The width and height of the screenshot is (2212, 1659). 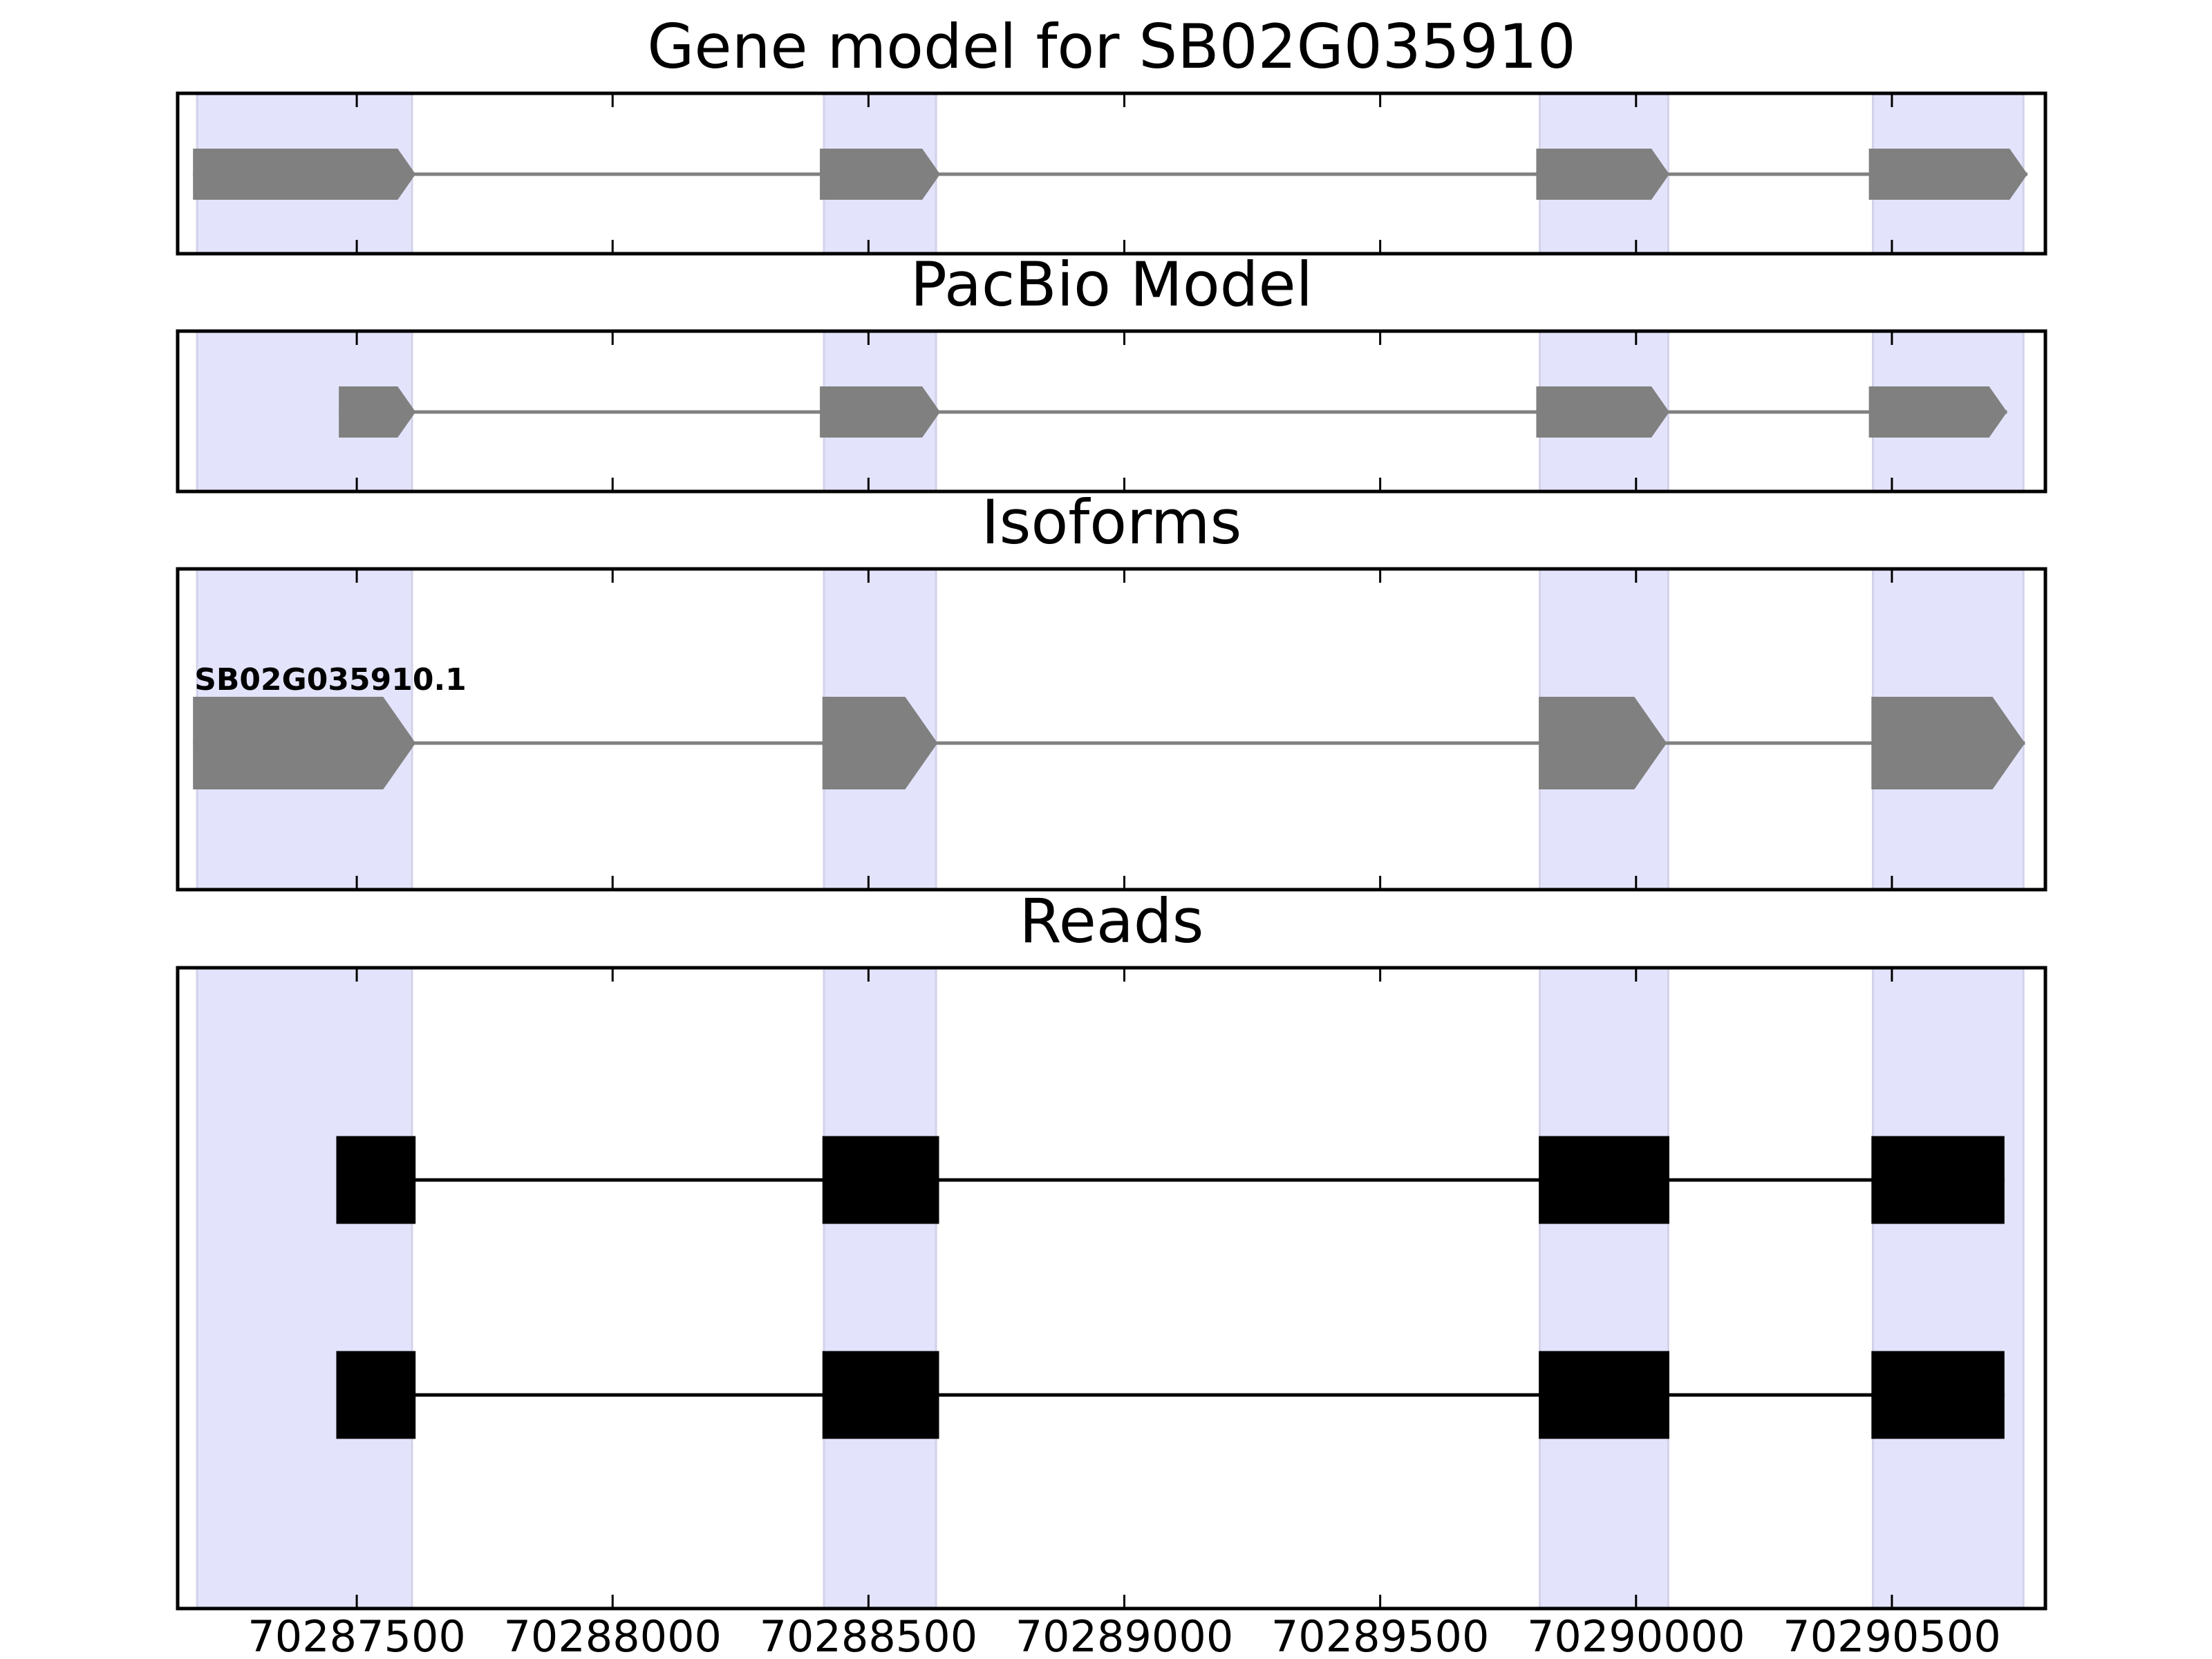 I want to click on x-tick-label: 70289000, so click(x=1124, y=1635).